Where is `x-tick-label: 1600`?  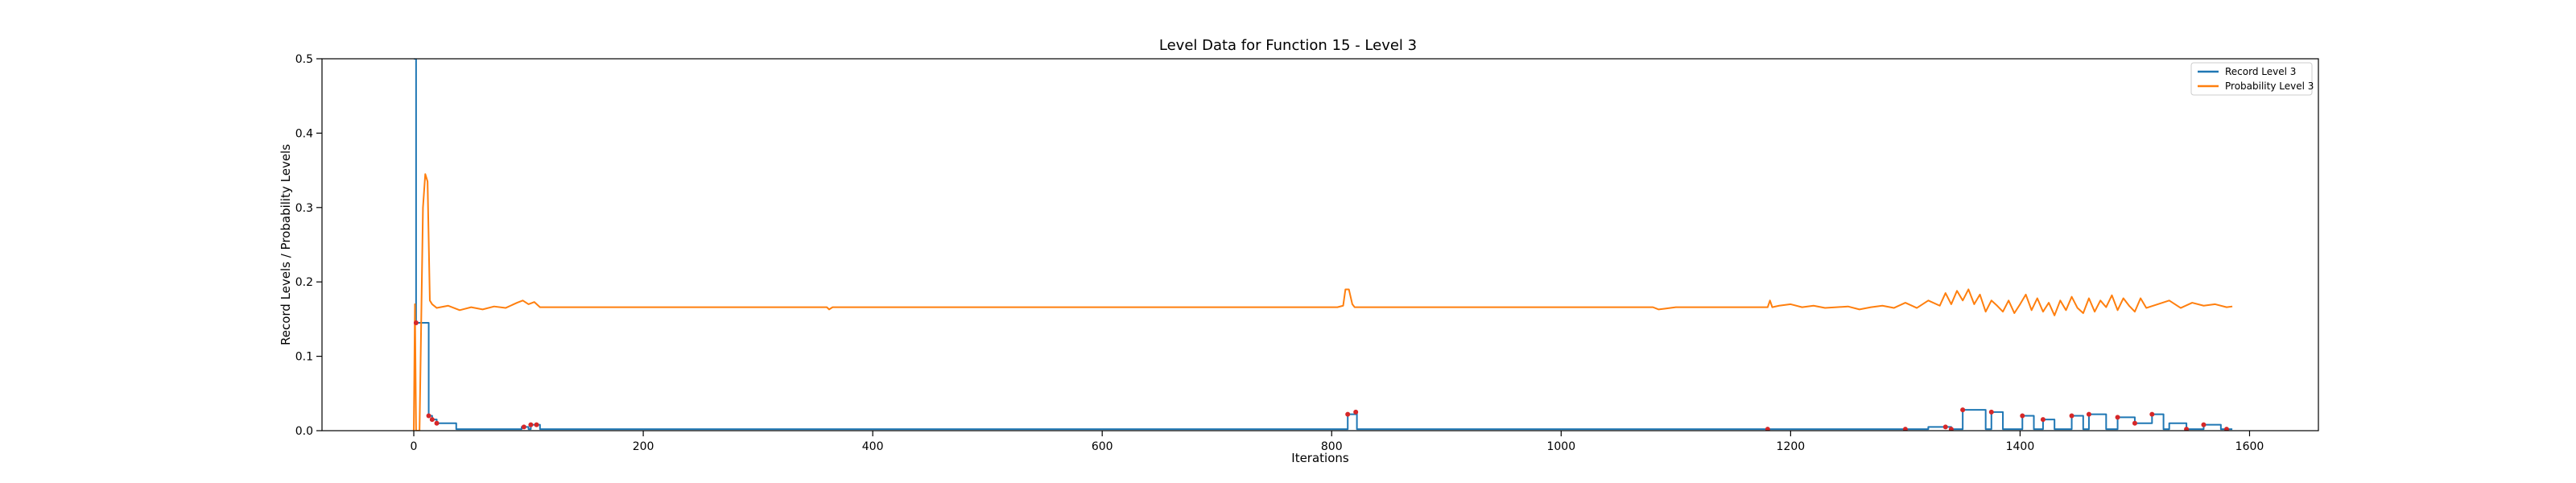 x-tick-label: 1600 is located at coordinates (2249, 446).